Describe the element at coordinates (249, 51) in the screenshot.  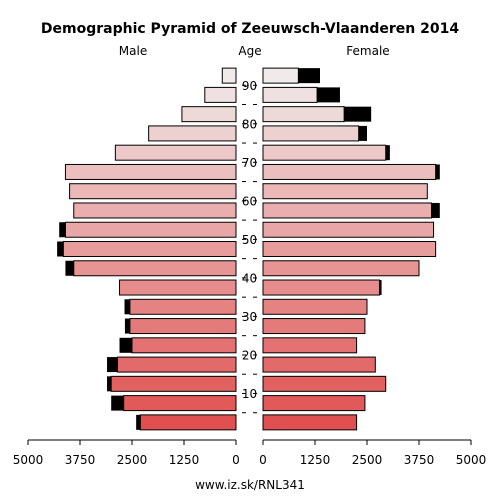
I see `age-label: Age` at that location.